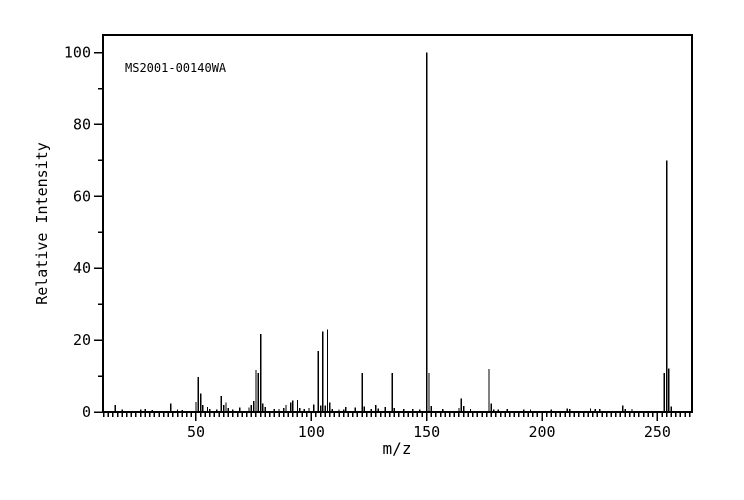  I want to click on y-axis-title: Relative Intensity, so click(42, 223).